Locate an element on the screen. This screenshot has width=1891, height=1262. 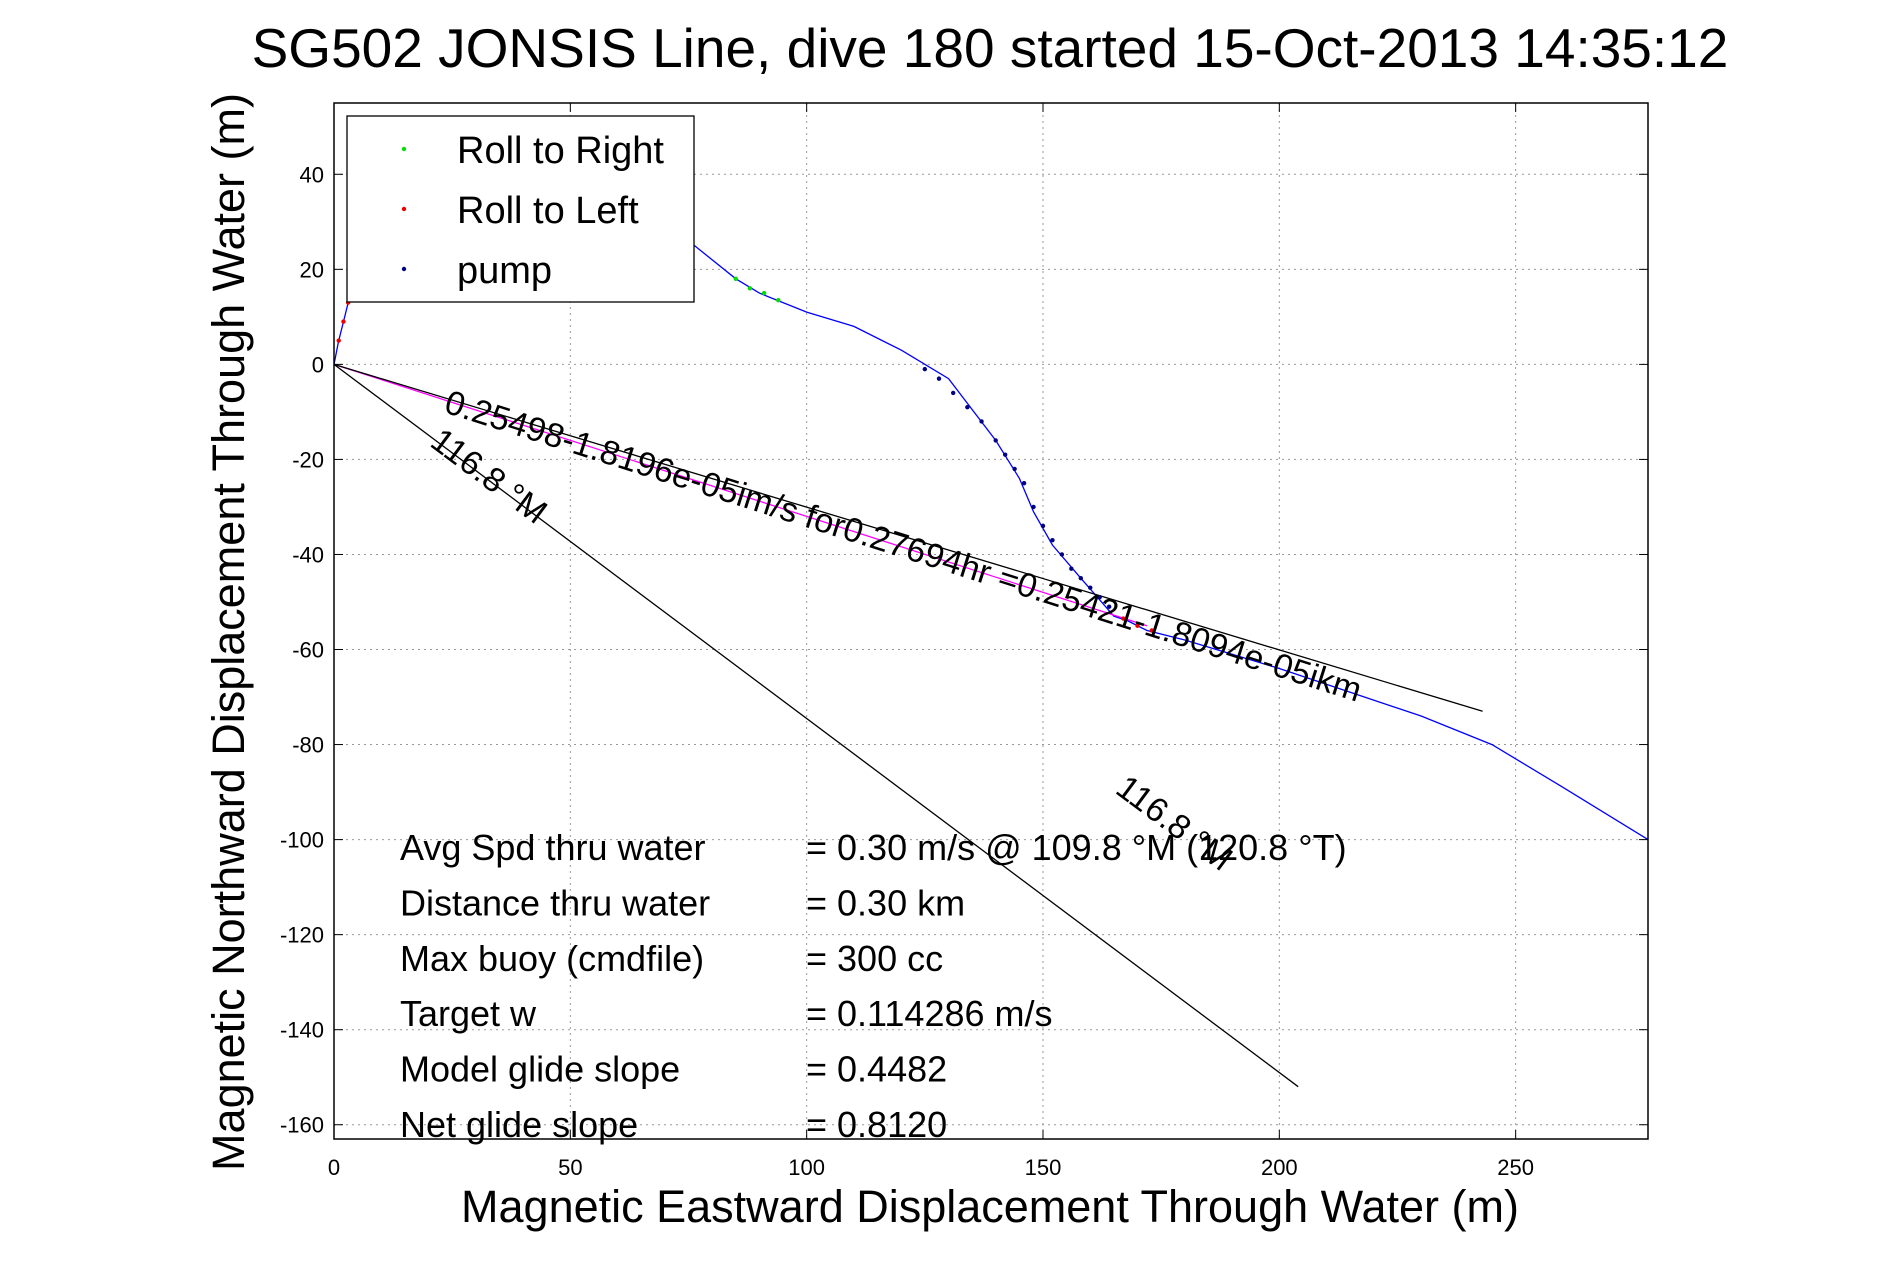
y-tick-label: -100 is located at coordinates (302, 840).